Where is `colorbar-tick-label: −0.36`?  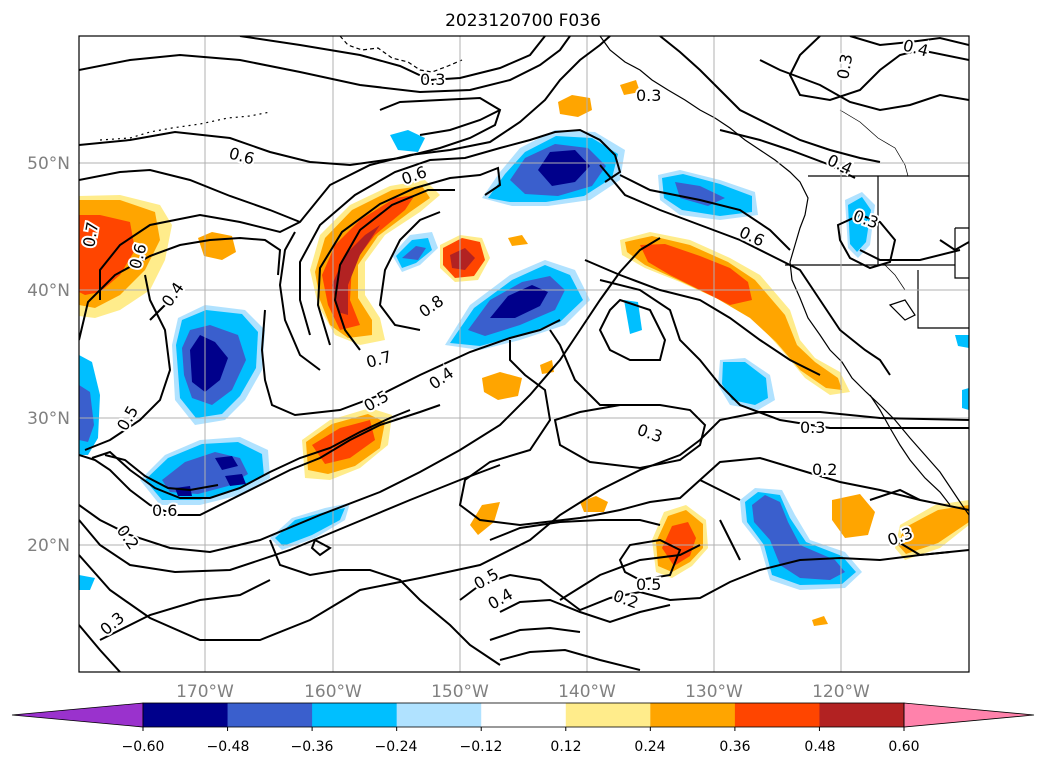 colorbar-tick-label: −0.36 is located at coordinates (312, 747).